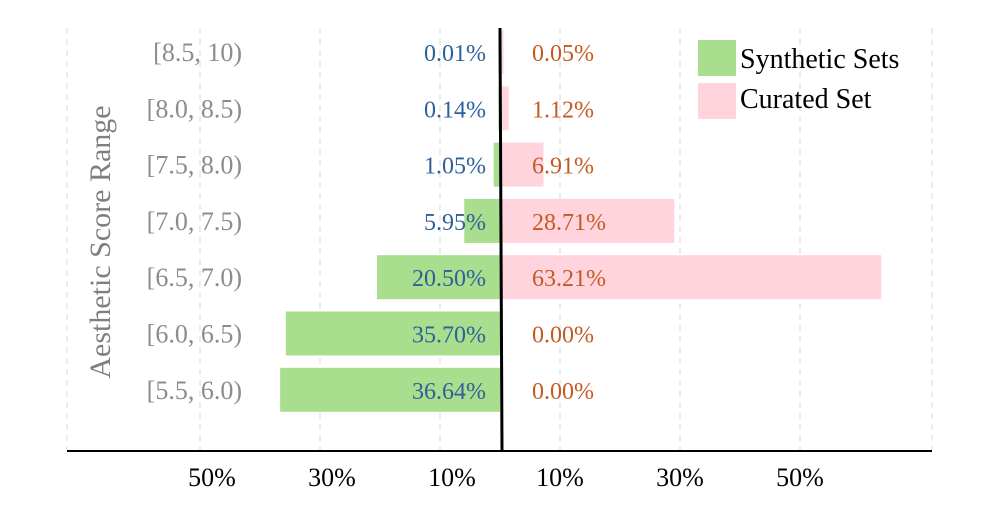 Image resolution: width=996 pixels, height=514 pixels. Describe the element at coordinates (569, 279) in the screenshot. I see `value-label-curated: 63.21%` at that location.